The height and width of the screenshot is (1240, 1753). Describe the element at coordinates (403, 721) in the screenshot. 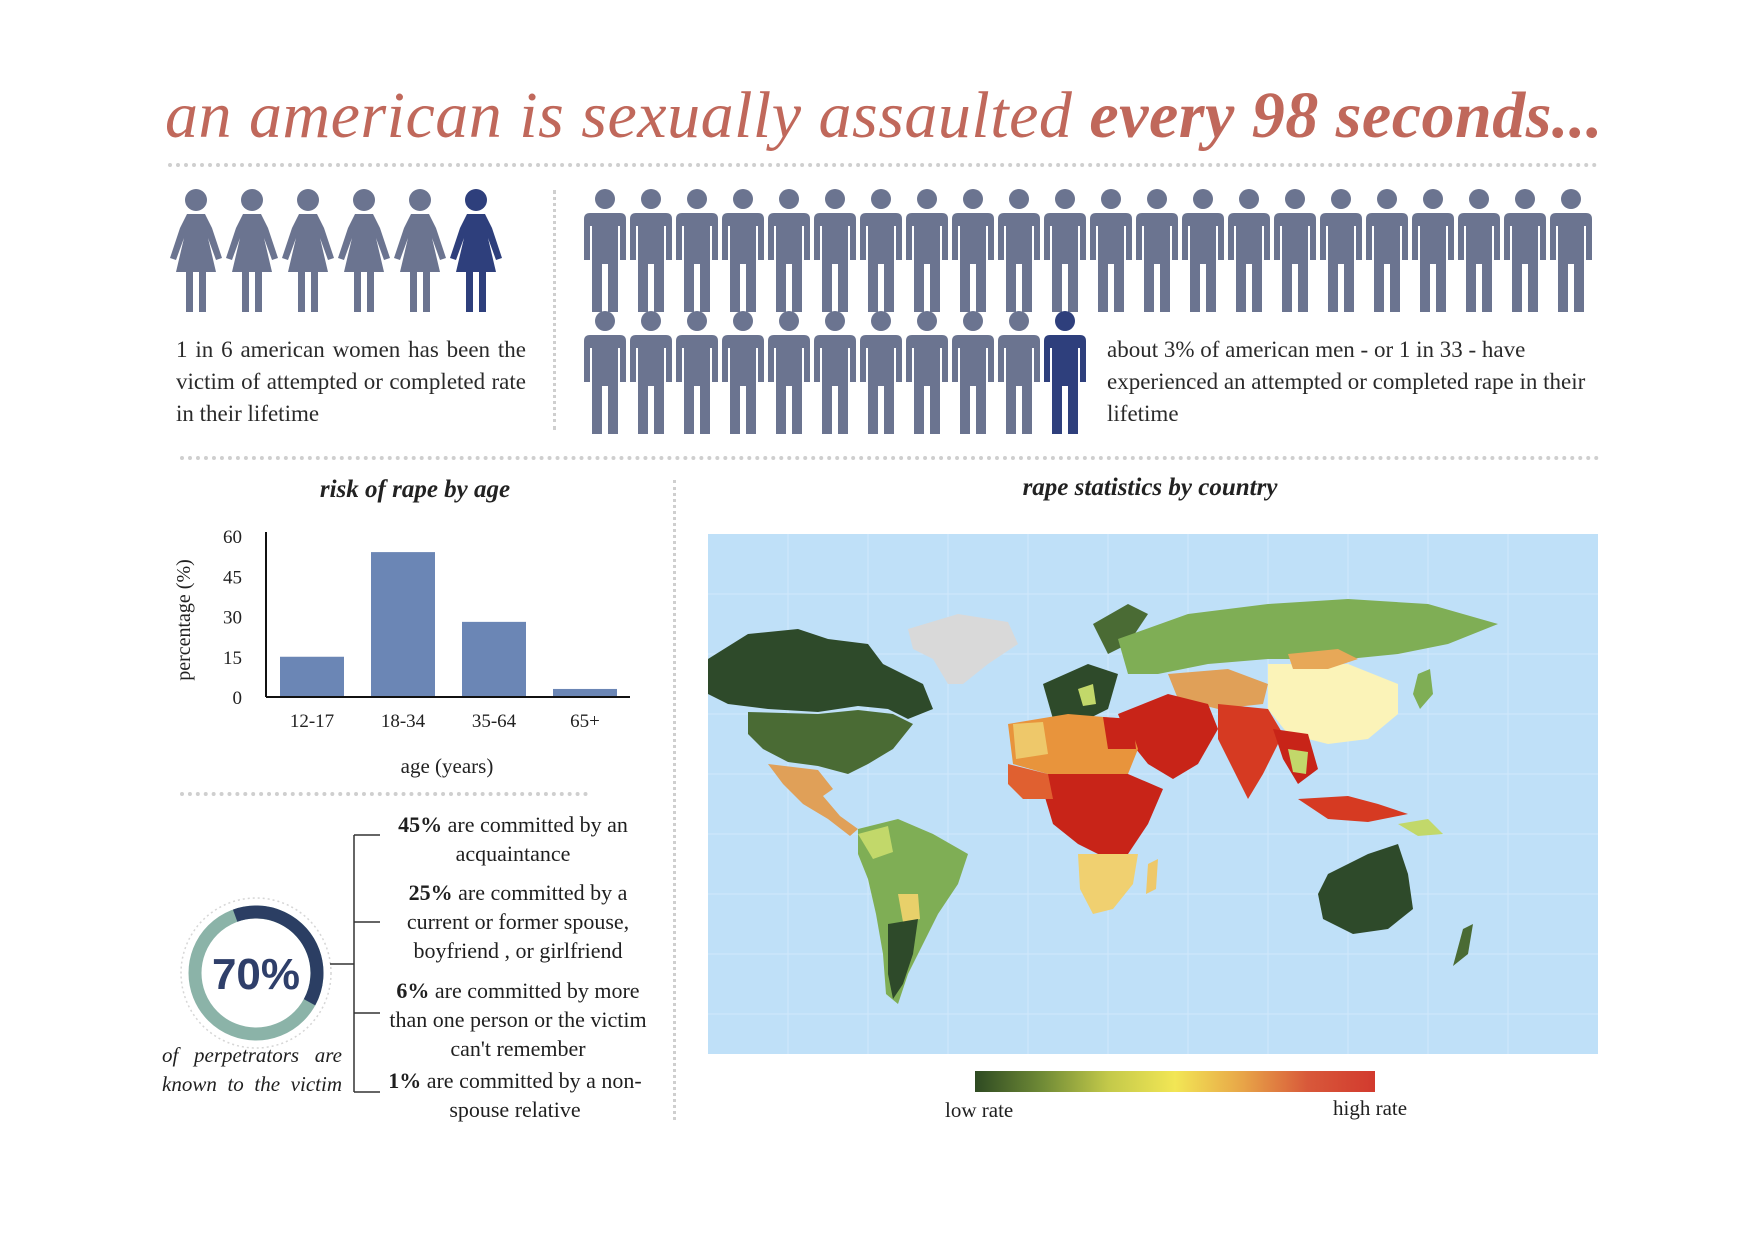

I see `x-tick-label: 18-34` at that location.